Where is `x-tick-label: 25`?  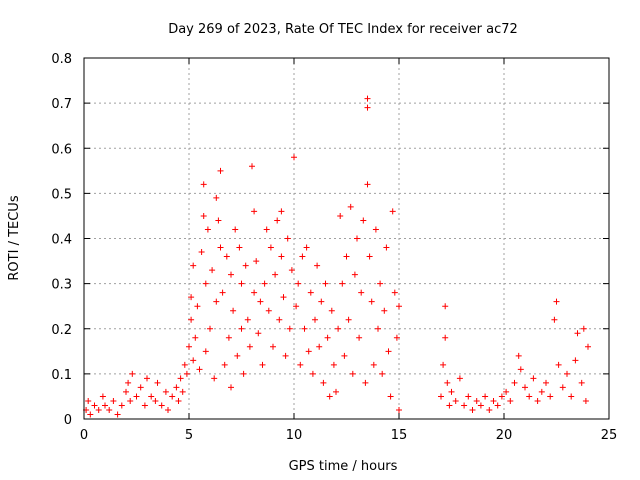
x-tick-label: 25 is located at coordinates (609, 435).